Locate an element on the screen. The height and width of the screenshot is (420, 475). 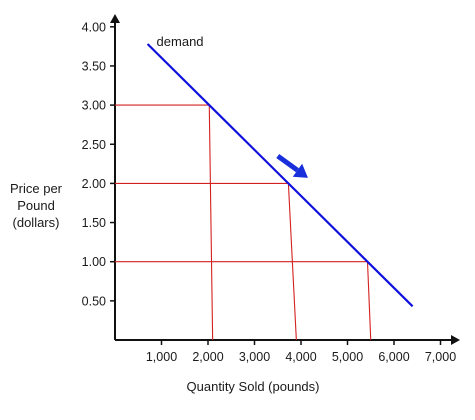
y-tick-label: 2.00 is located at coordinates (94, 184).